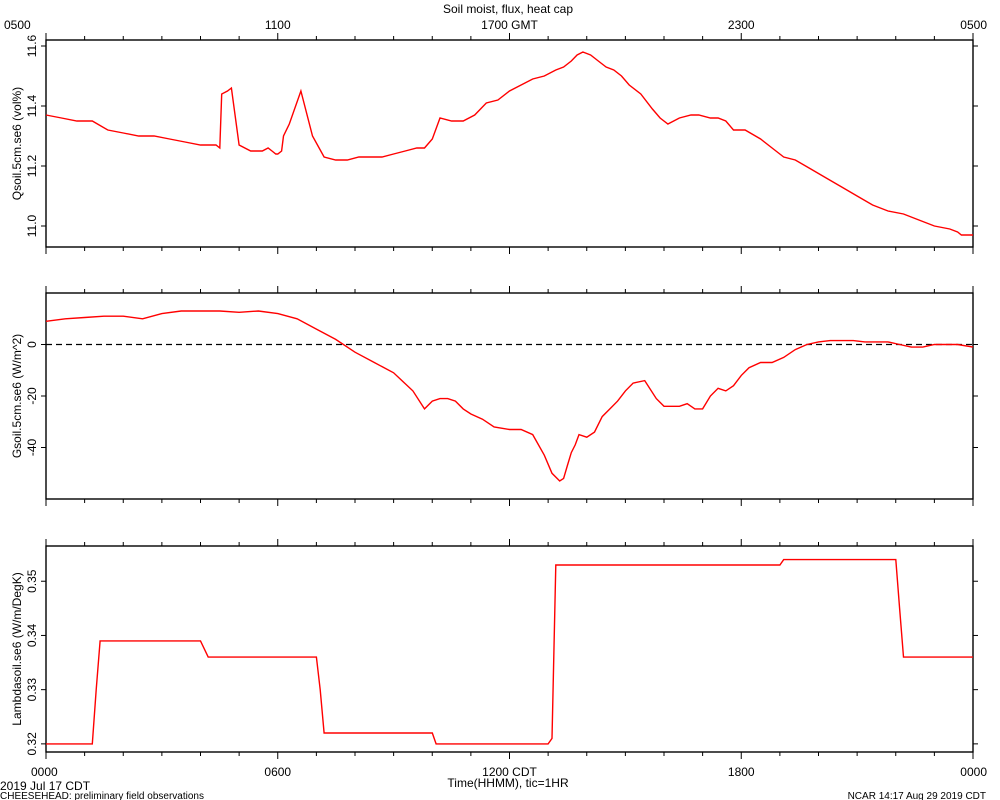 This screenshot has height=800, width=1000. Describe the element at coordinates (17, 396) in the screenshot. I see `y-axis-label: Gsoil.5cm.se6 (W/m^2)` at that location.